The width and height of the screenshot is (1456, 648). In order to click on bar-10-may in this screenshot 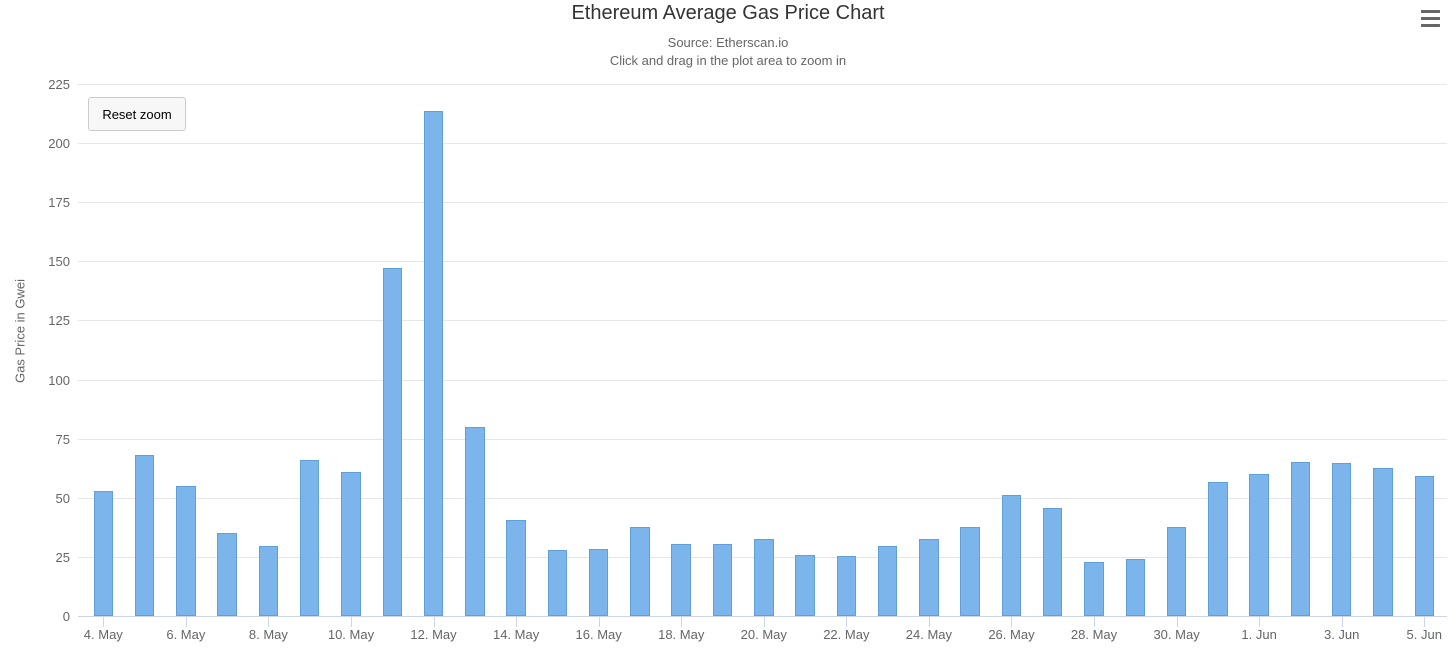, I will do `click(351, 543)`.